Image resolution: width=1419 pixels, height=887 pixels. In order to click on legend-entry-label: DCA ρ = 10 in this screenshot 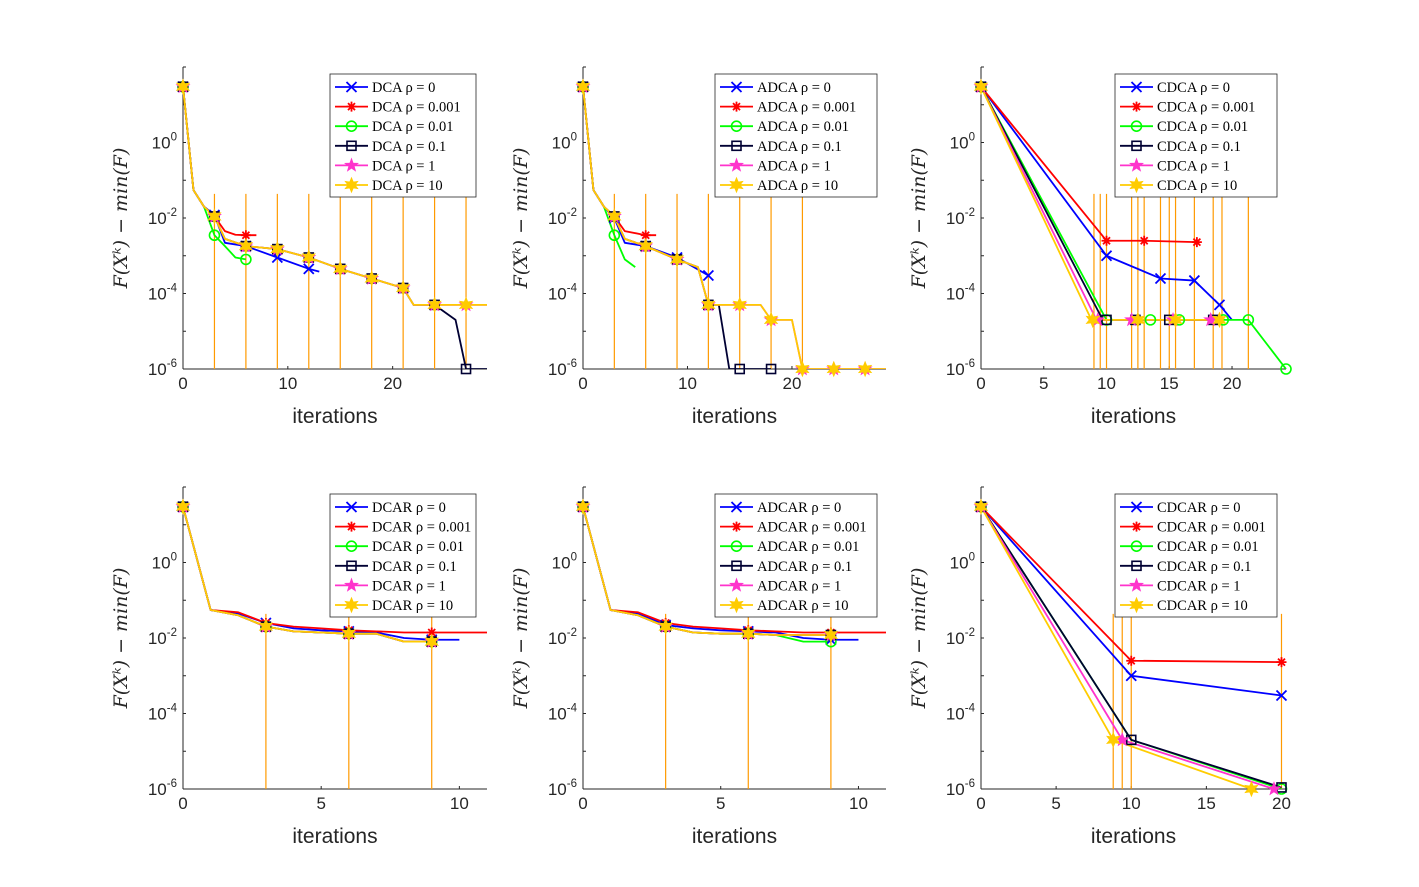, I will do `click(407, 186)`.